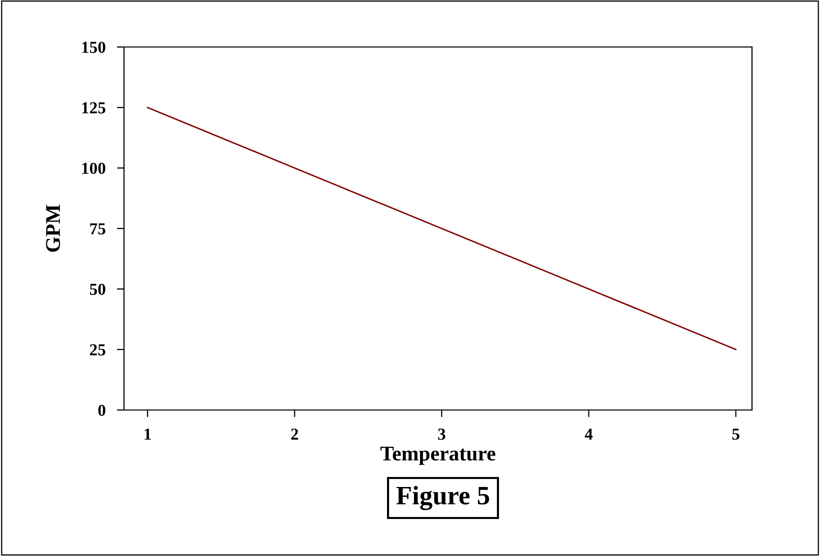  Describe the element at coordinates (98, 350) in the screenshot. I see `y-tick-label: 25` at that location.